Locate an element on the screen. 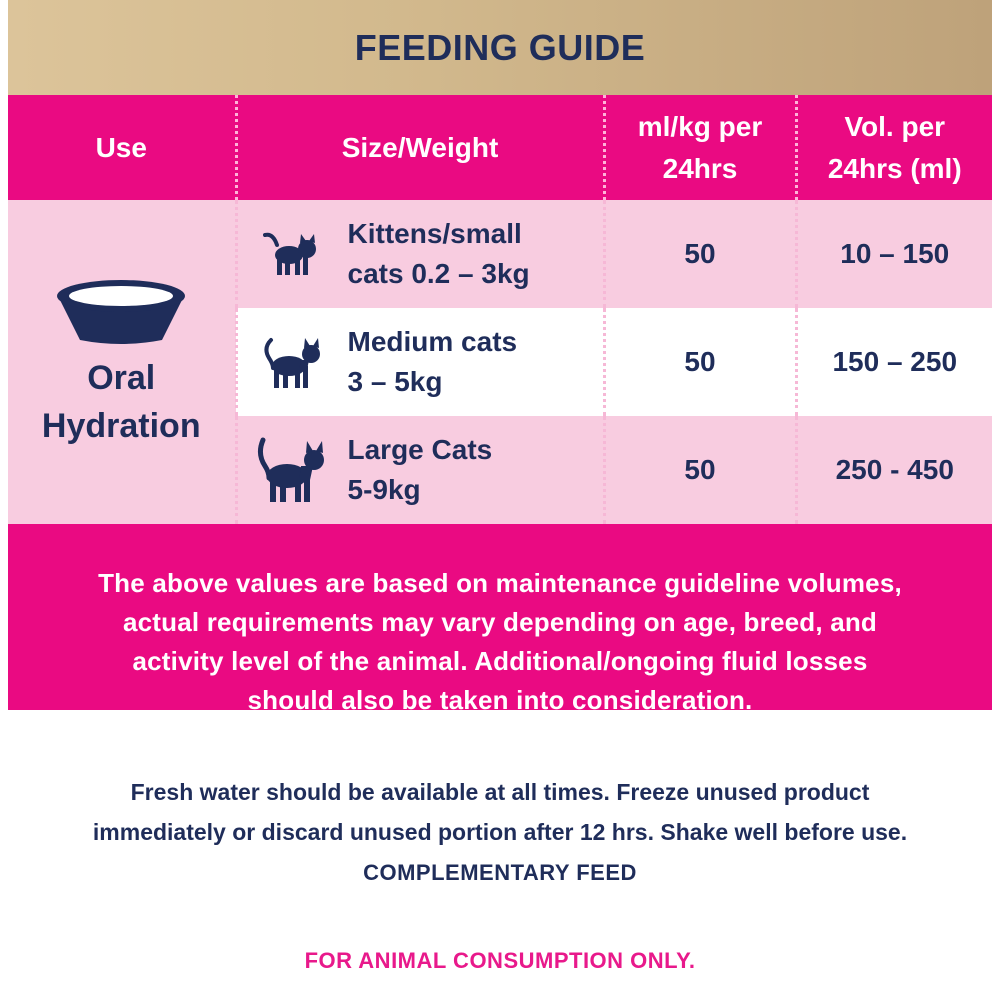 The height and width of the screenshot is (1000, 1000). page-title: FEEDING GUIDE is located at coordinates (500, 47).